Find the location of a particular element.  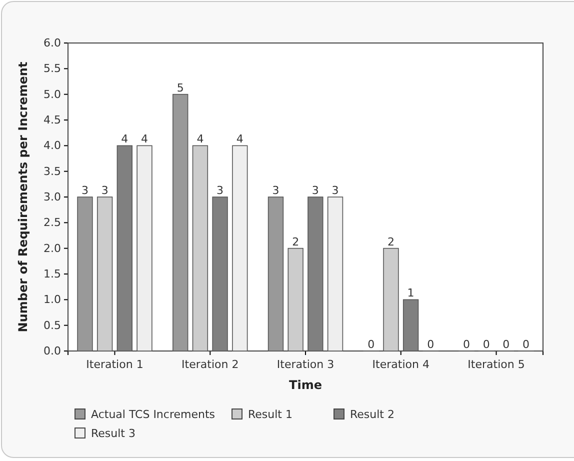

y-tick-label: 3.0 is located at coordinates (52, 197).